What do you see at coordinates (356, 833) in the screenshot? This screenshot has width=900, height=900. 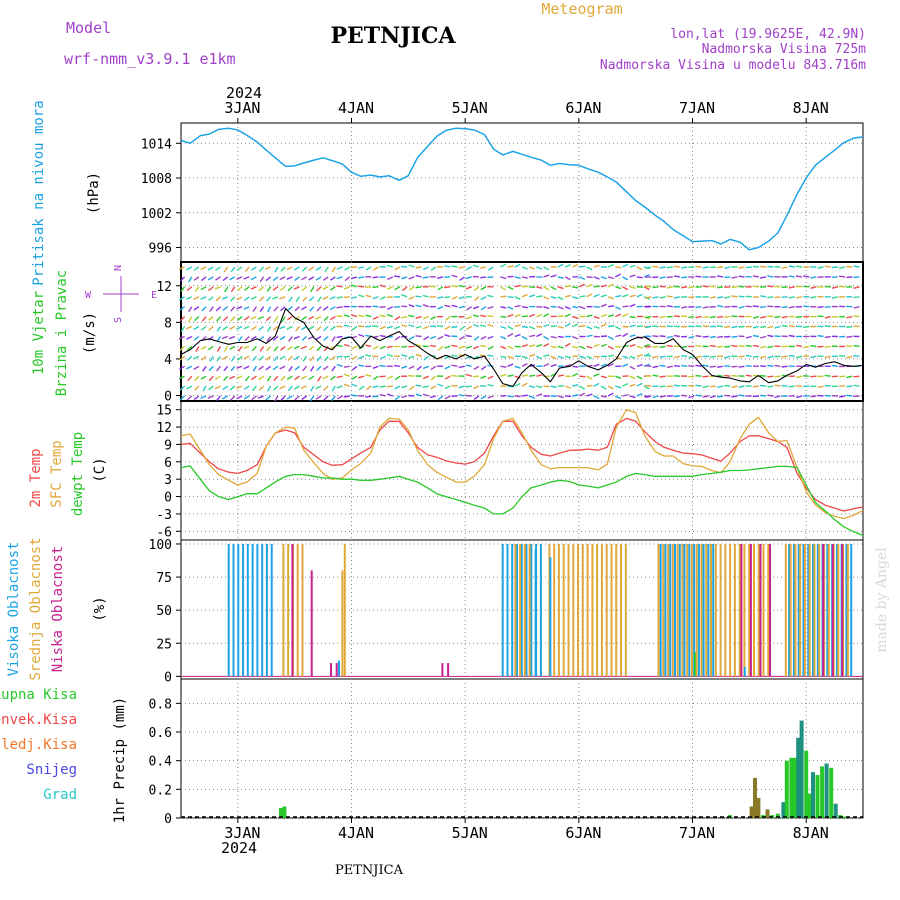 I see `bottom-day-label: 4JAN` at bounding box center [356, 833].